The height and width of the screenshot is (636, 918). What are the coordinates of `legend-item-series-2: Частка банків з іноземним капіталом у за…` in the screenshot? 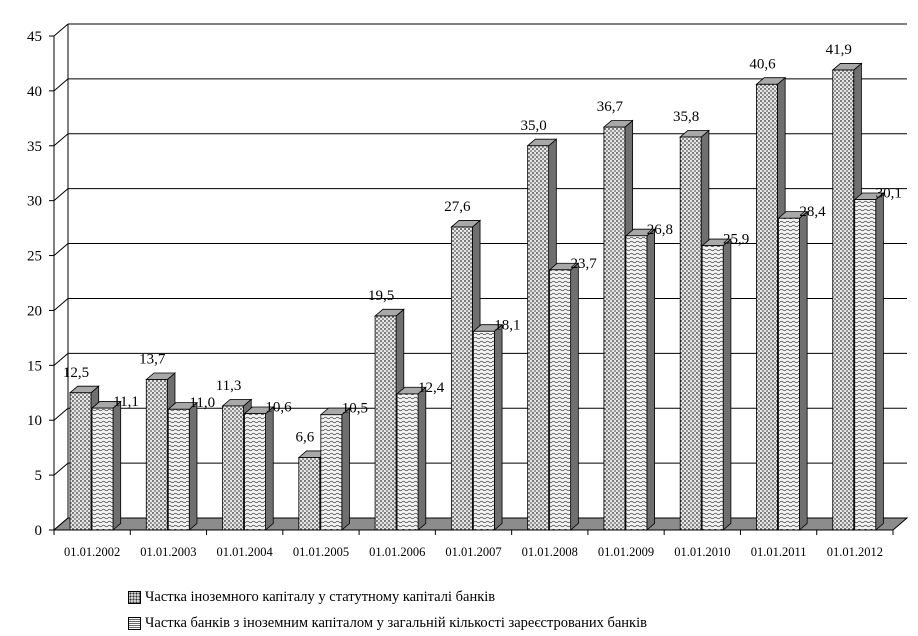 It's located at (387, 623).